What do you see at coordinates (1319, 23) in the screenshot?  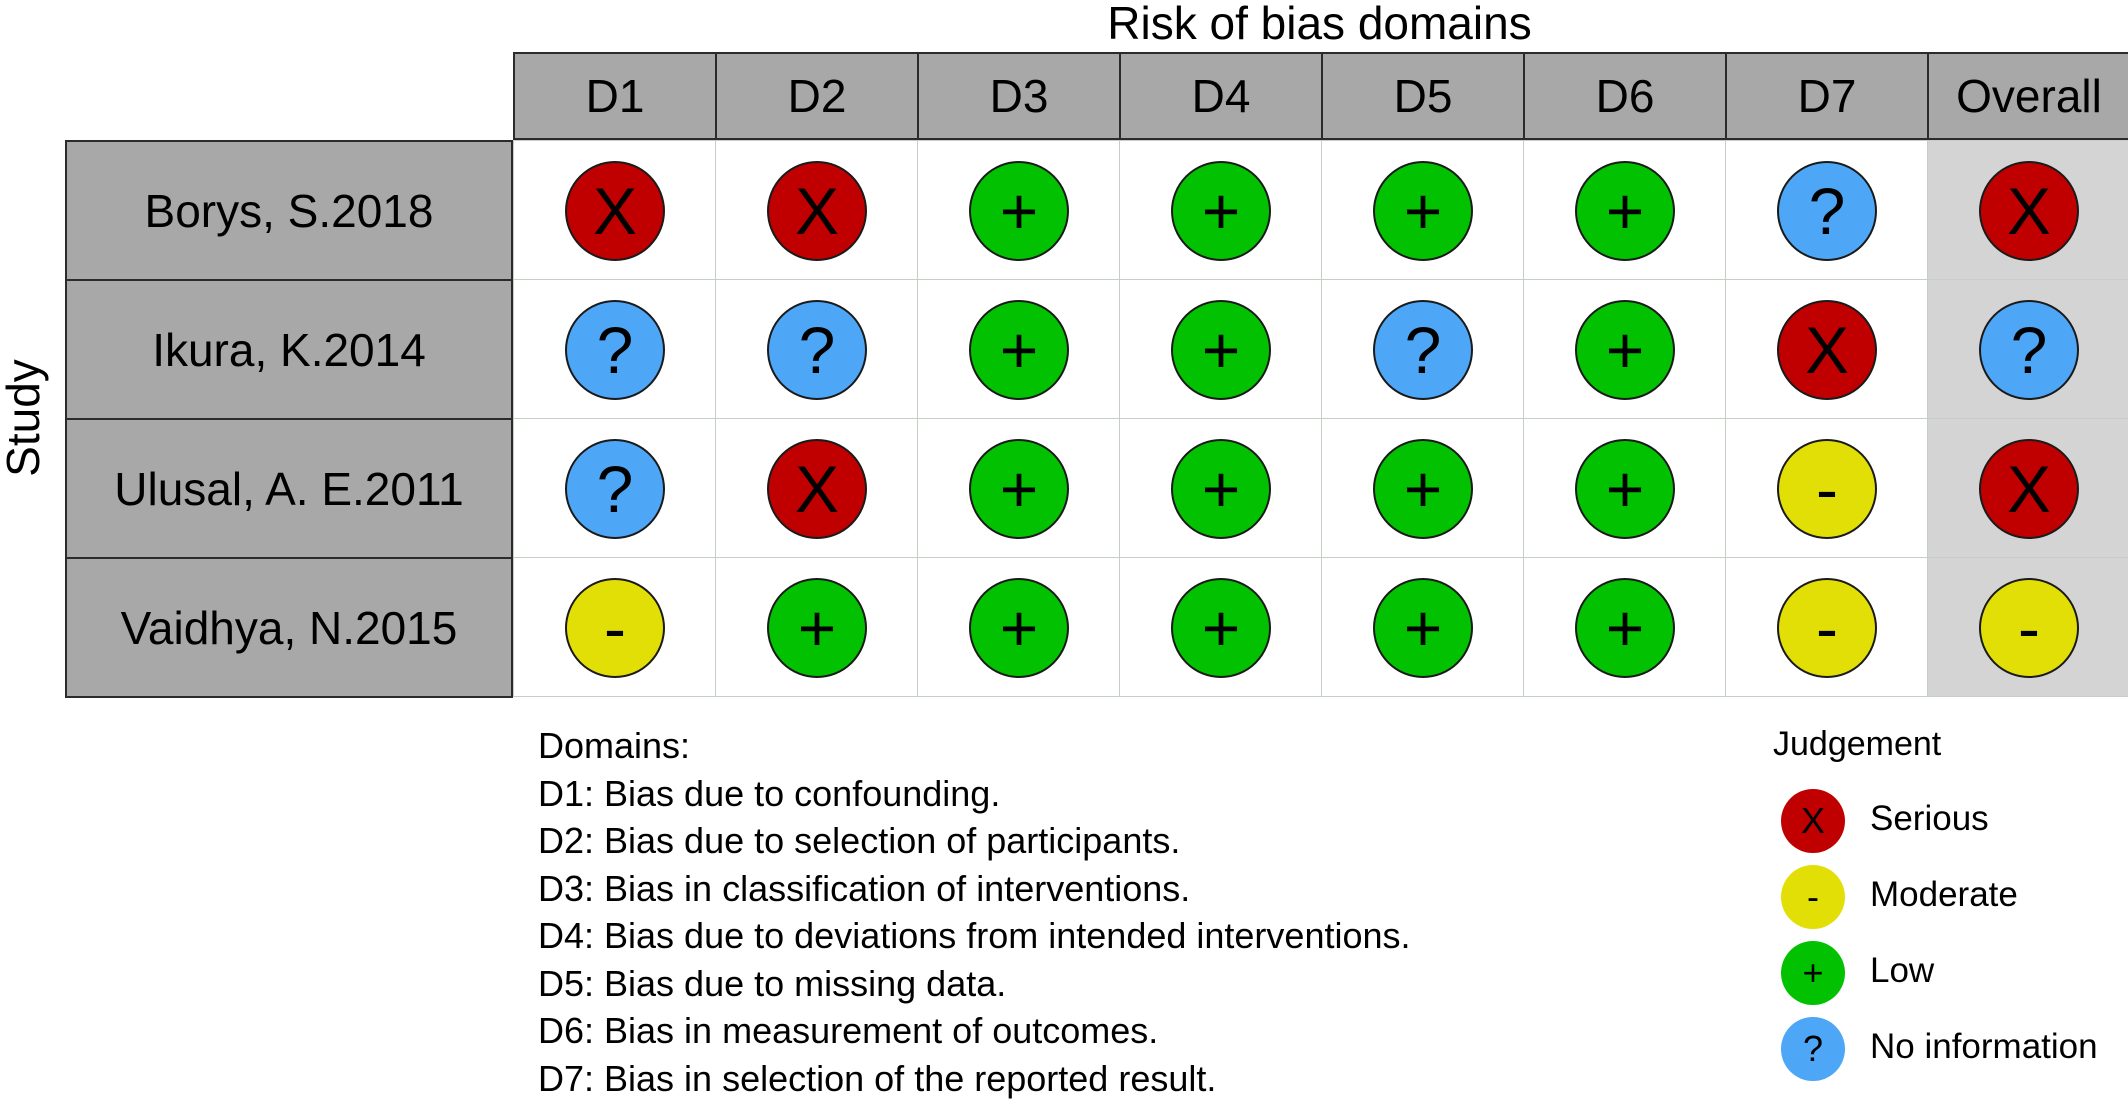 I see `chart-title: Risk of bias domains` at bounding box center [1319, 23].